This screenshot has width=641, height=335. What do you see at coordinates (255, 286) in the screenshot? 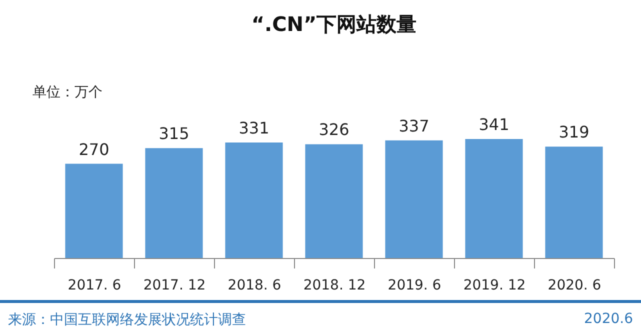
I see `x-tick-label: 2018. 6` at bounding box center [255, 286].